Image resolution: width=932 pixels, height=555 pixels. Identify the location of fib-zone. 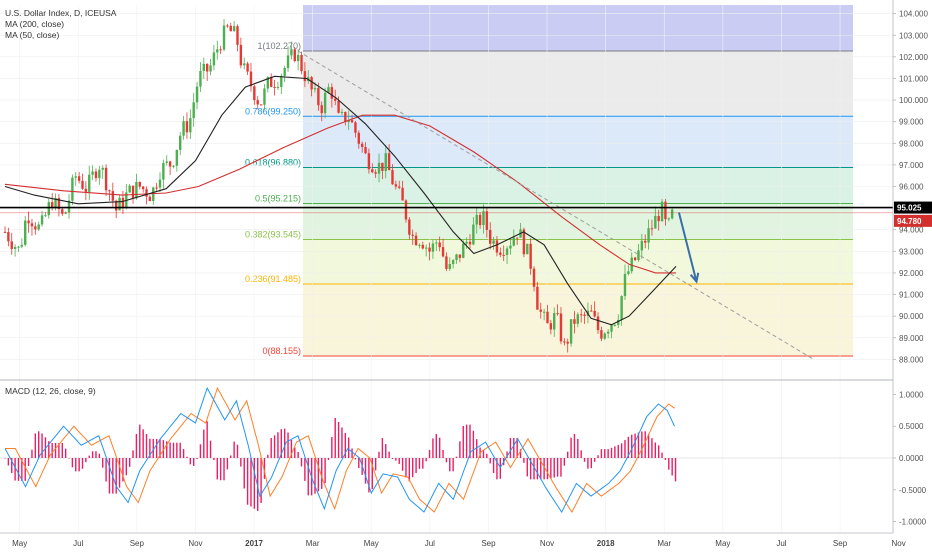
(578, 84).